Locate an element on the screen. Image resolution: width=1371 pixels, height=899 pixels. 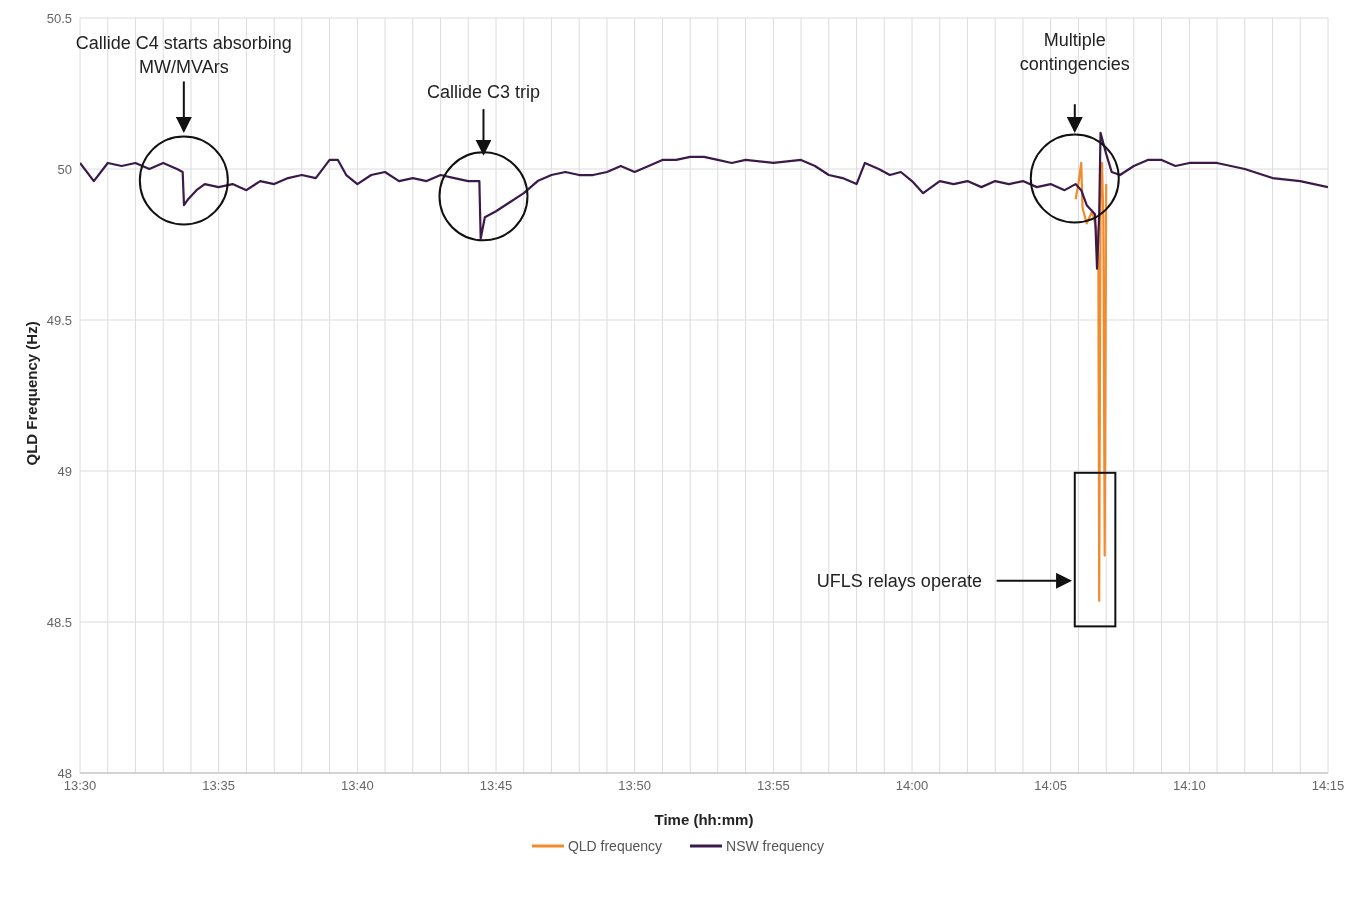
x-tick-label: 14:05 is located at coordinates (1050, 786).